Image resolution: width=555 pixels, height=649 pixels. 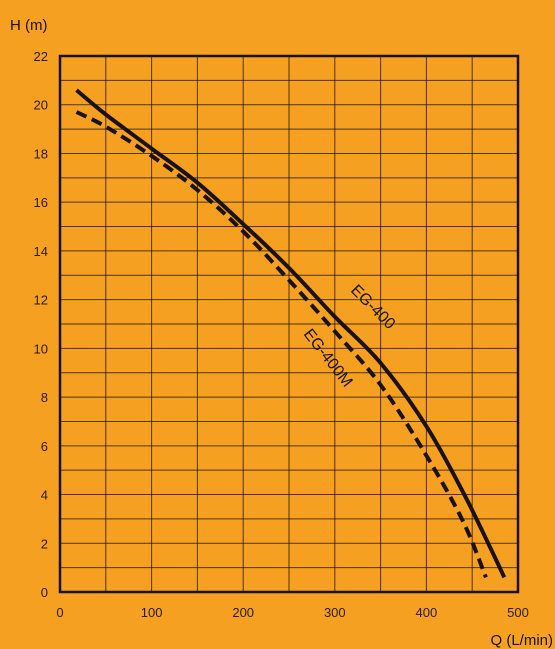 I want to click on x-tick-label: 0, so click(x=59, y=612).